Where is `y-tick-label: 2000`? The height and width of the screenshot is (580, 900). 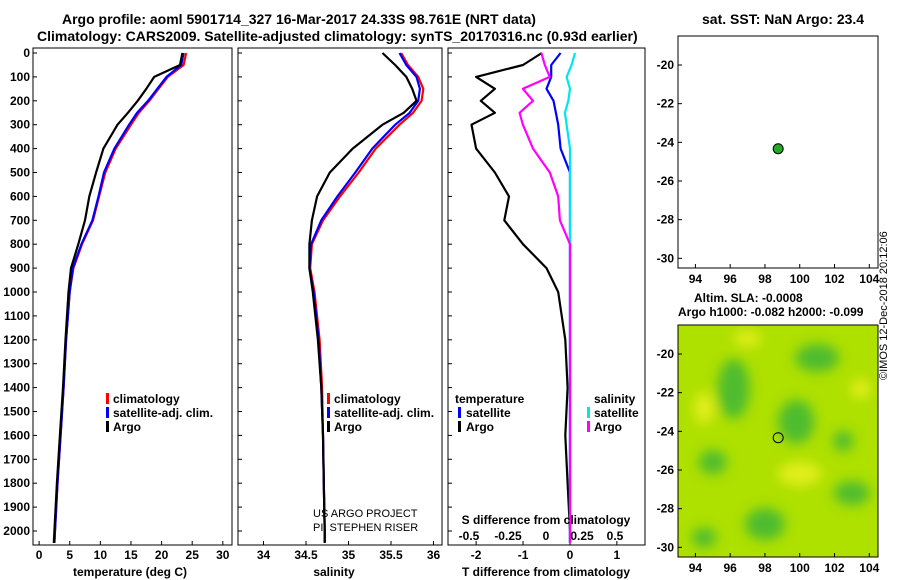 y-tick-label: 2000 is located at coordinates (16, 531).